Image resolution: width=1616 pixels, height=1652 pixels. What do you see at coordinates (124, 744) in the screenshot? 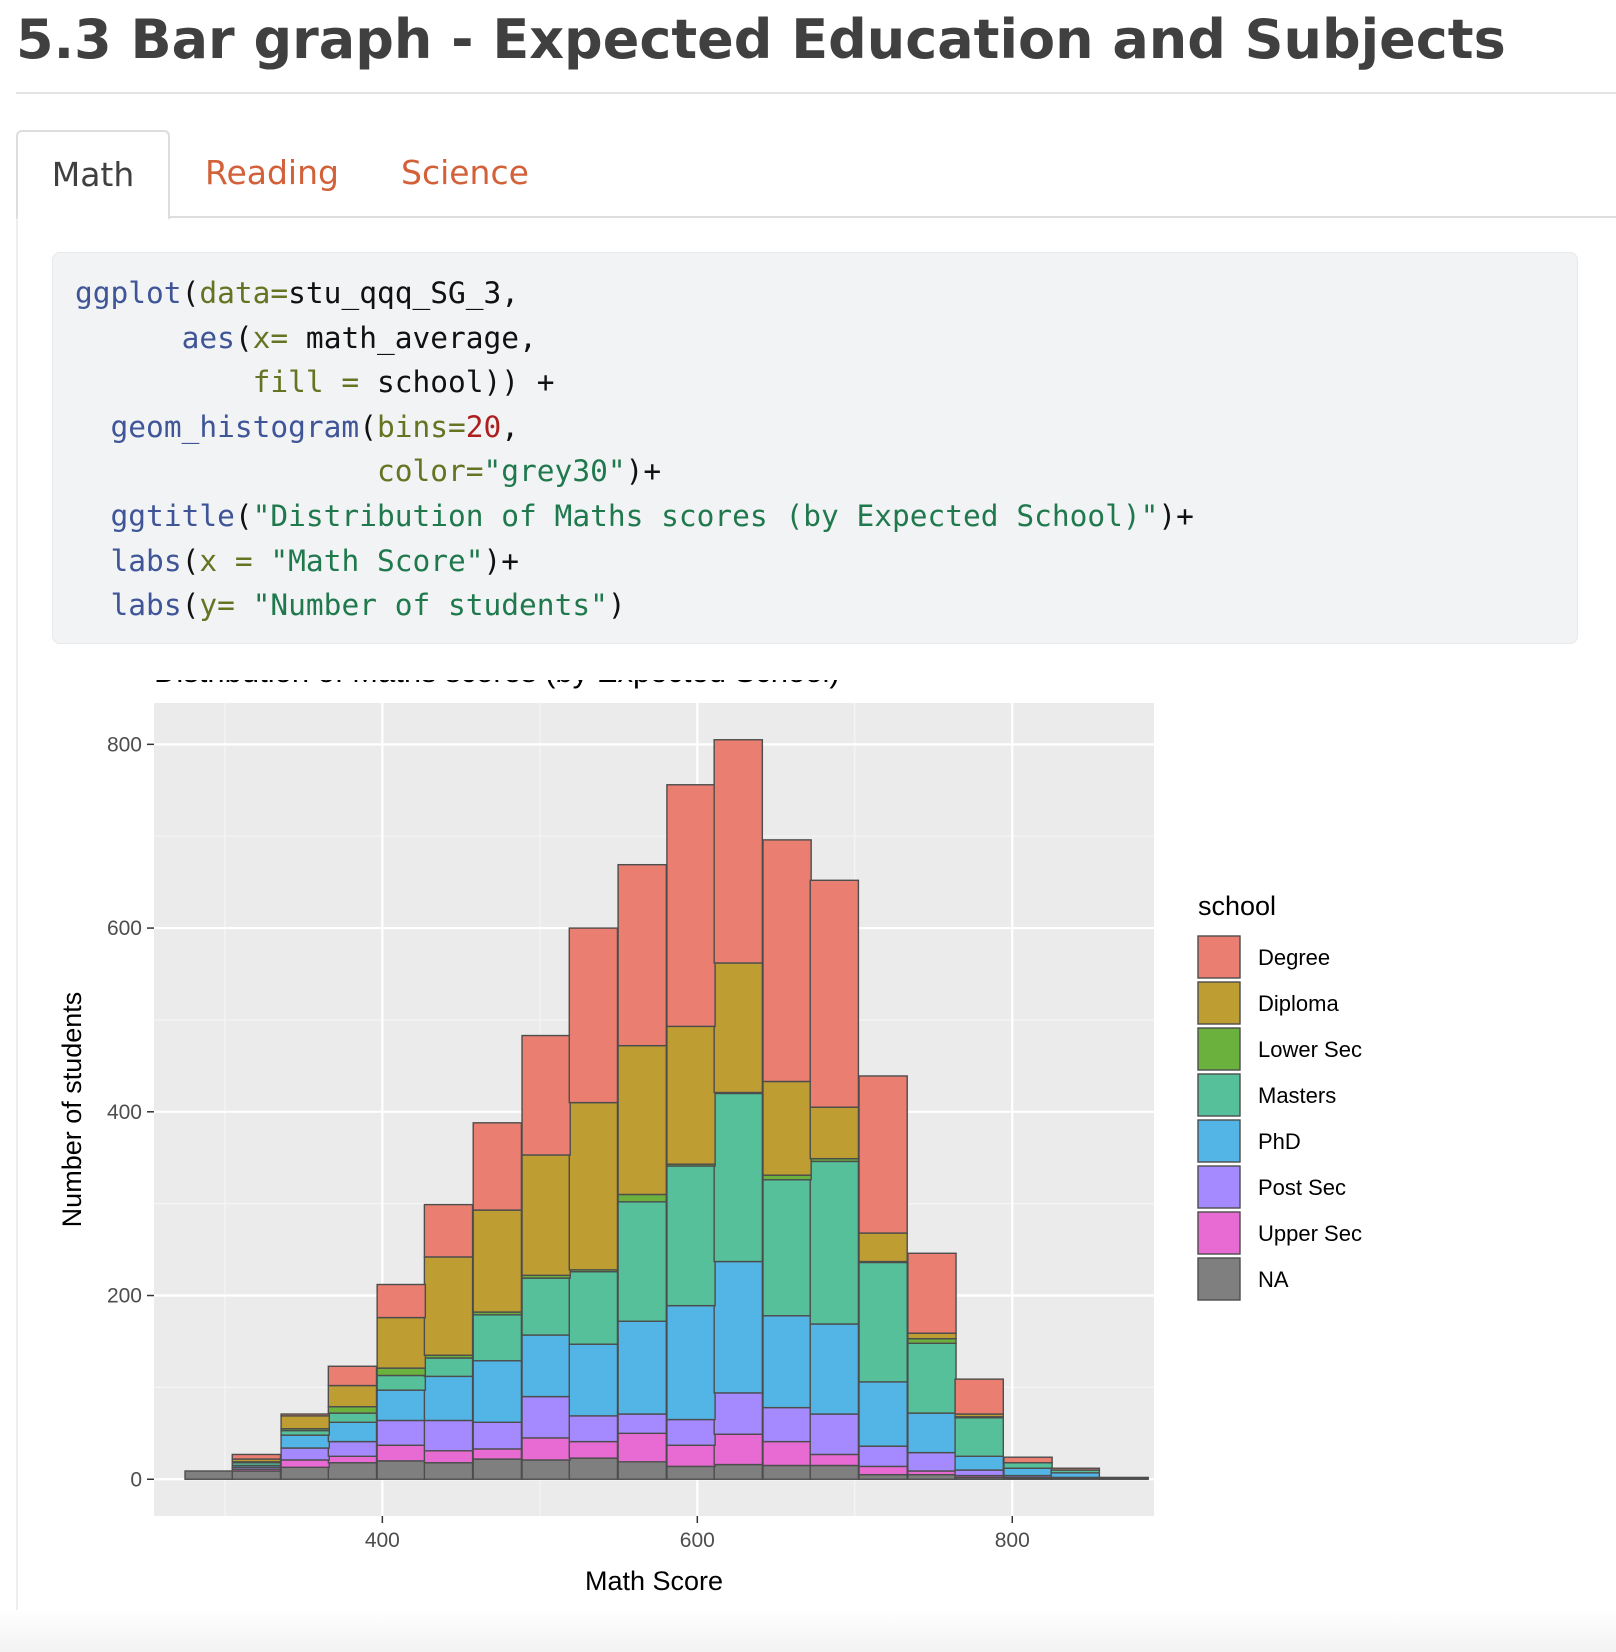
I see `y-tick-label: 800` at bounding box center [124, 744].